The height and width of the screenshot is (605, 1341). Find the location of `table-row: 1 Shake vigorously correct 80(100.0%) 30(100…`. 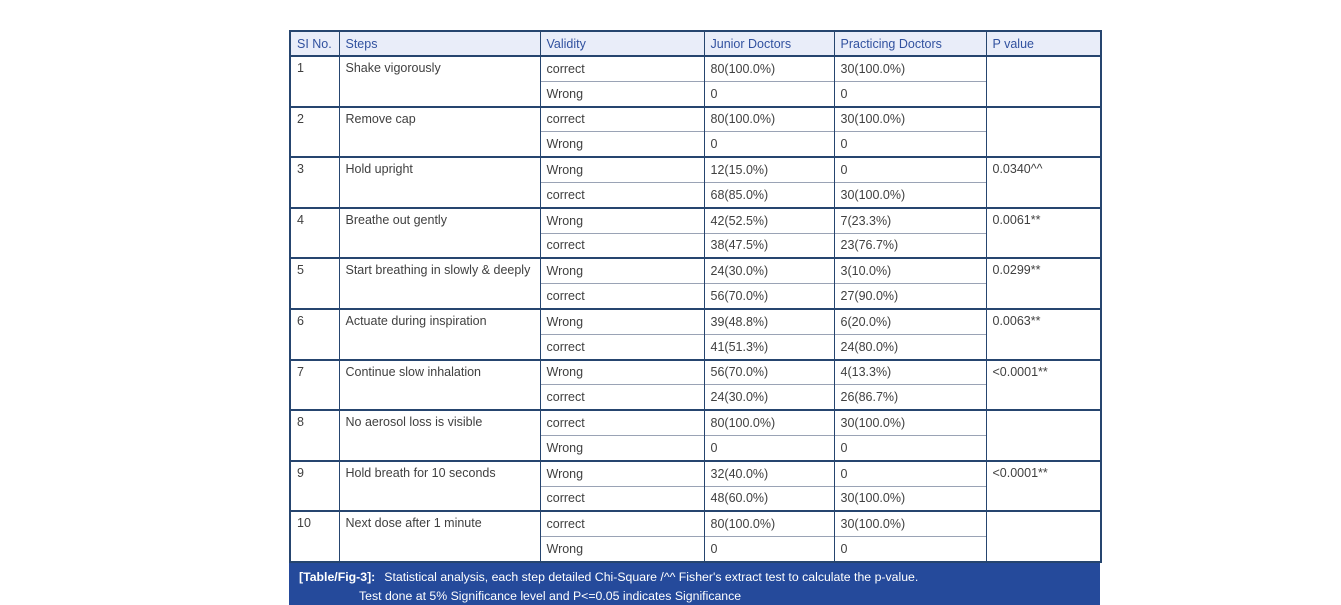

table-row: 1 Shake vigorously correct 80(100.0%) 30(100… is located at coordinates (695, 80).